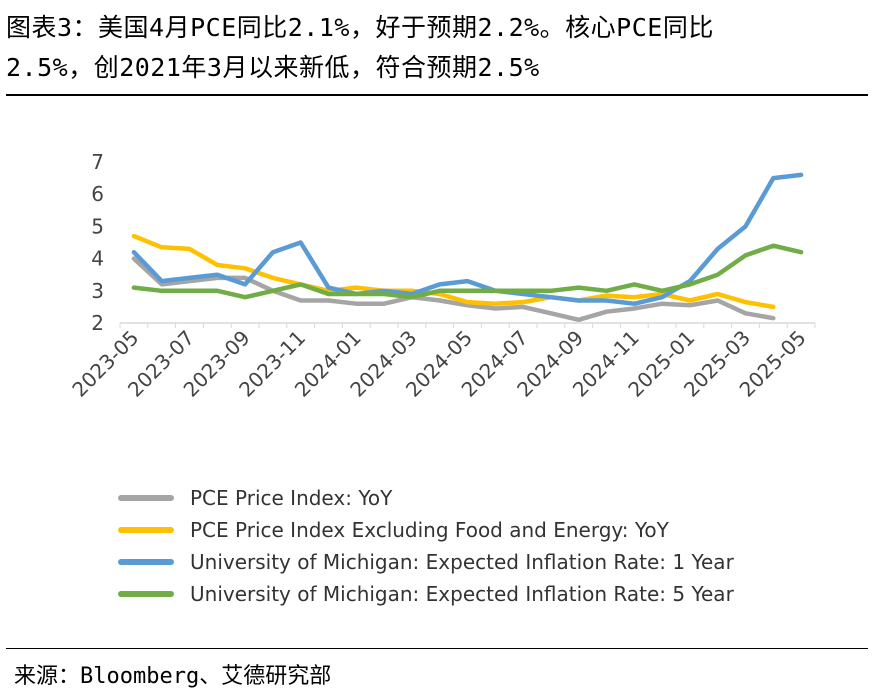  Describe the element at coordinates (360, 27) in the screenshot. I see `chart-title-line-1: 图表3：美国4月PCE同比2.1%，好于预期2.2%。核心PCE同比` at that location.